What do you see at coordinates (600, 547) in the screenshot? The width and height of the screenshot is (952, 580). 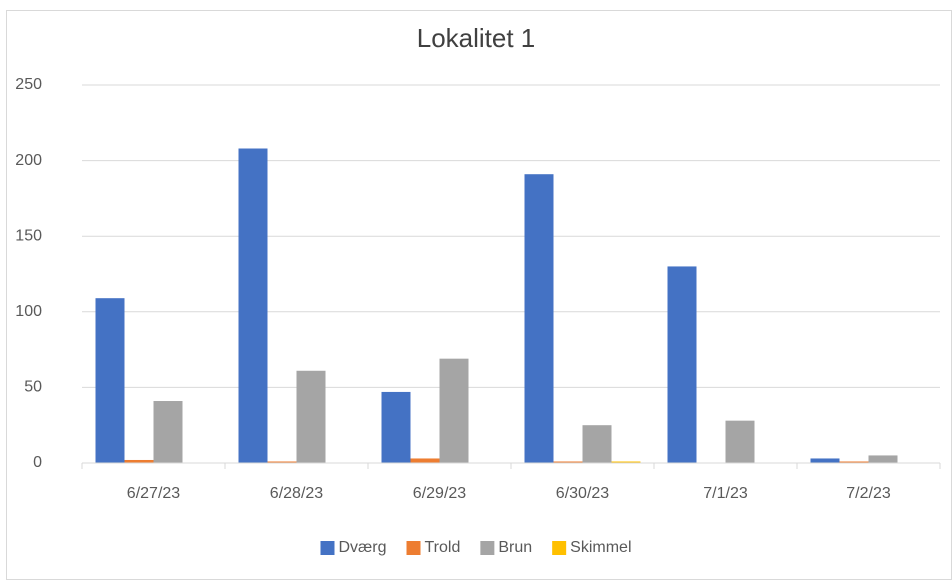 I see `legend-label: Skimmel` at bounding box center [600, 547].